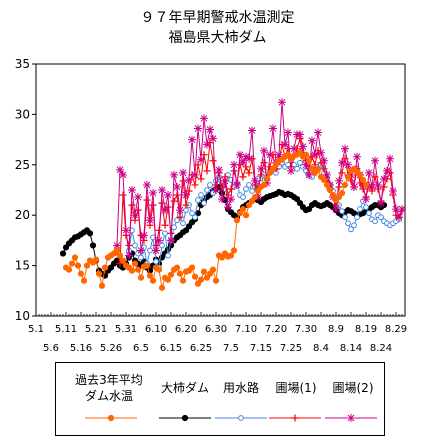 The image size is (435, 445). What do you see at coordinates (217, 18) in the screenshot?
I see `chart-title-line1: ９７年早期警戒水温測定` at bounding box center [217, 18].